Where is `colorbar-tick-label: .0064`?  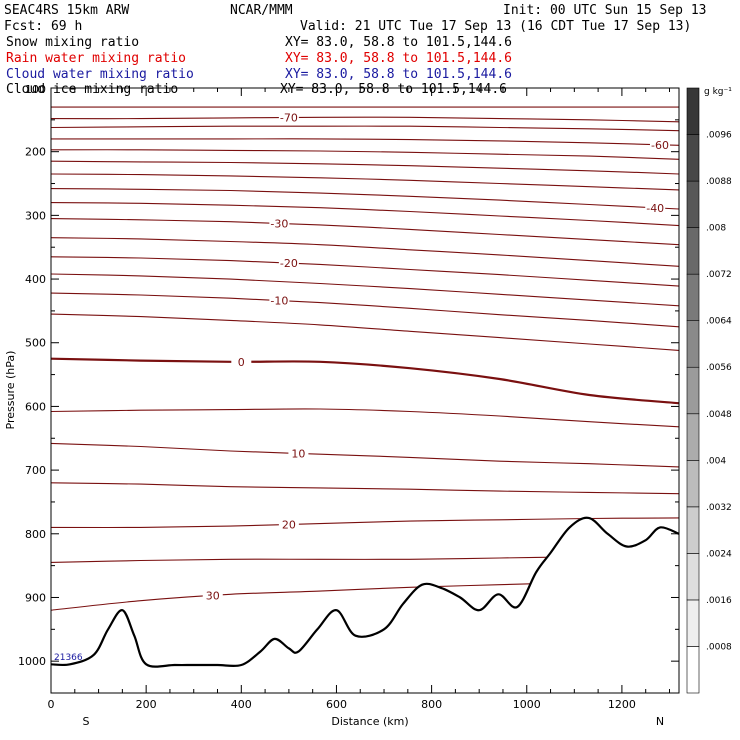
colorbar-tick-label: .0064 is located at coordinates (719, 322).